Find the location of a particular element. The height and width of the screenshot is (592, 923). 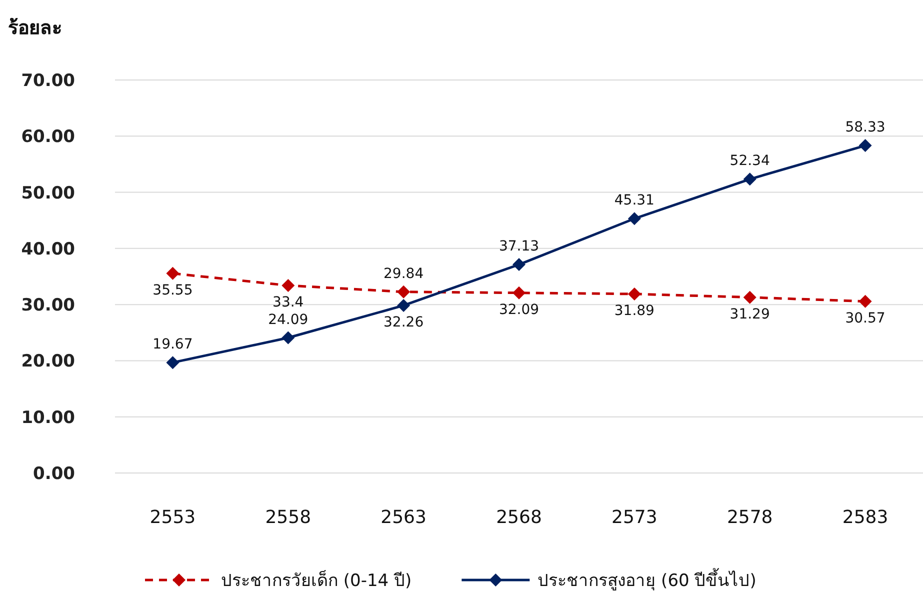

y-tick-label: 70.00 is located at coordinates (48, 81).